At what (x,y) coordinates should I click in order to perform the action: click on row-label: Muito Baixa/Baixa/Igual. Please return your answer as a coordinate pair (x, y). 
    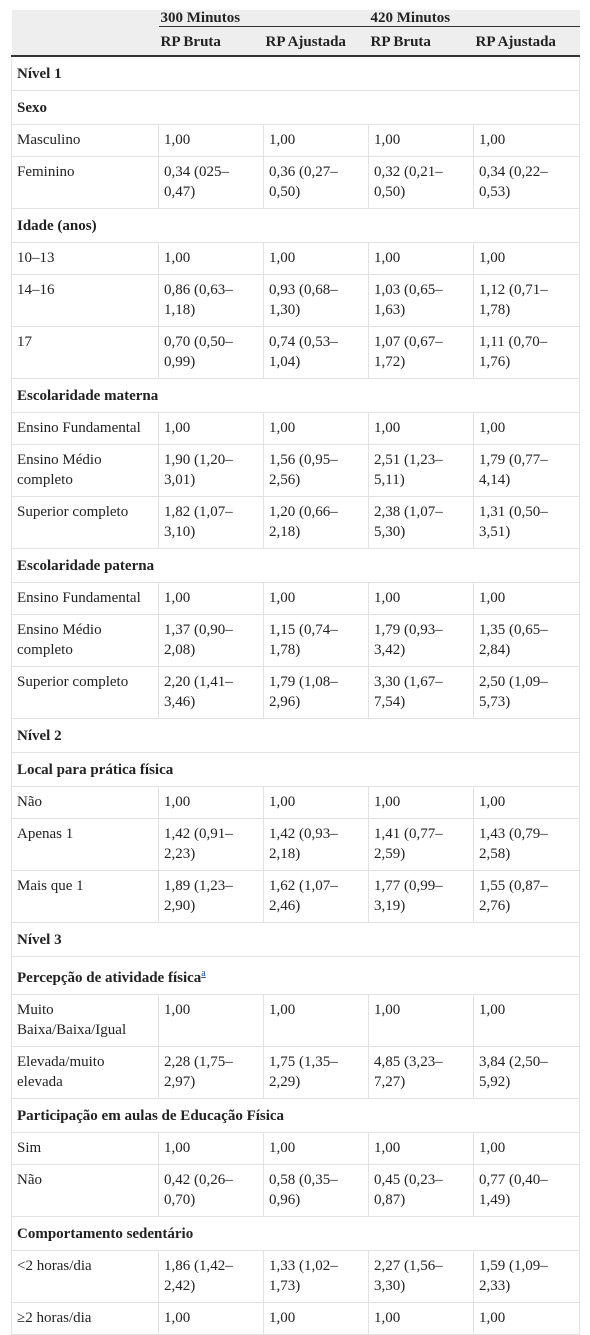
    Looking at the image, I should click on (85, 1020).